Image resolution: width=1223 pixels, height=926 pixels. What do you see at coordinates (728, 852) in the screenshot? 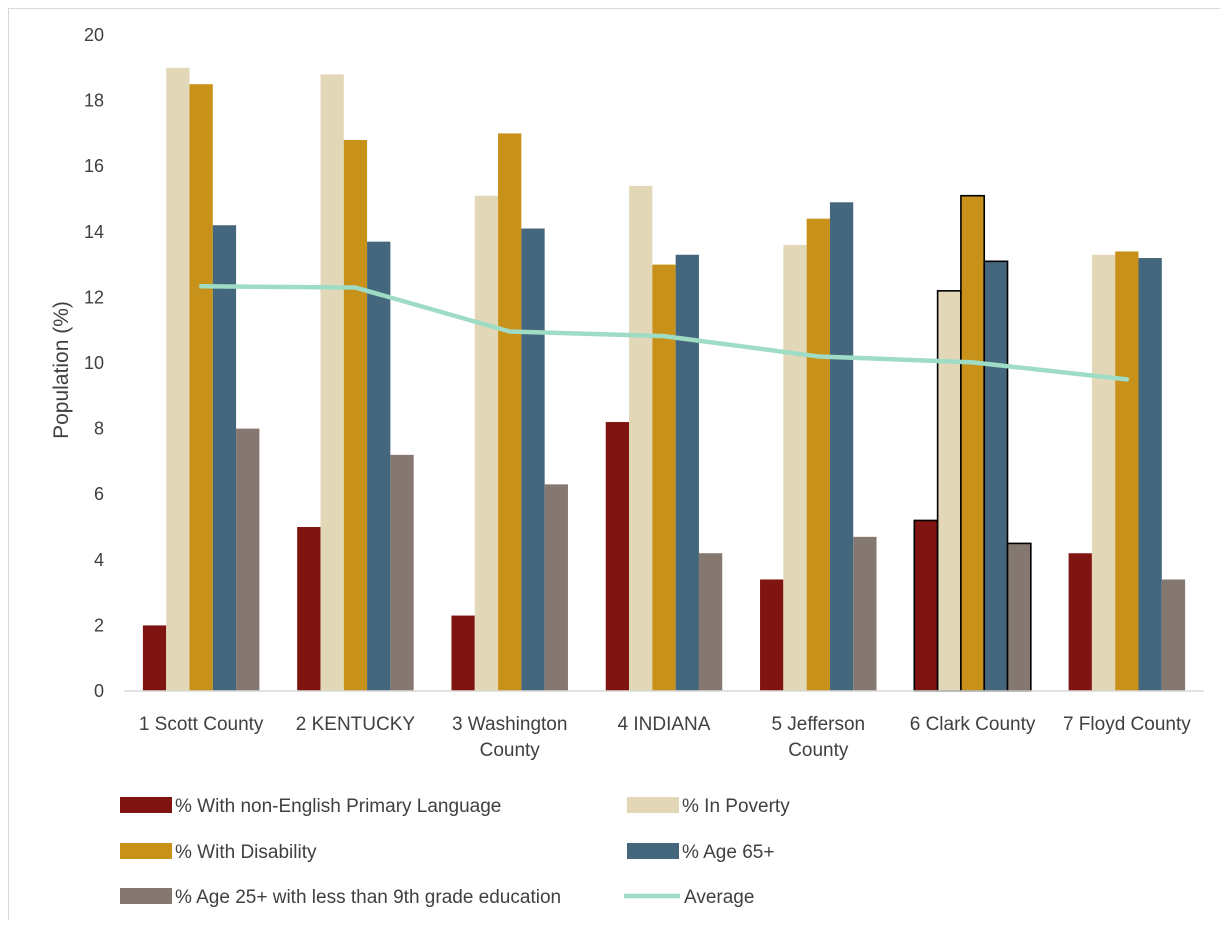
I see `legend-label: % Age 65+` at bounding box center [728, 852].